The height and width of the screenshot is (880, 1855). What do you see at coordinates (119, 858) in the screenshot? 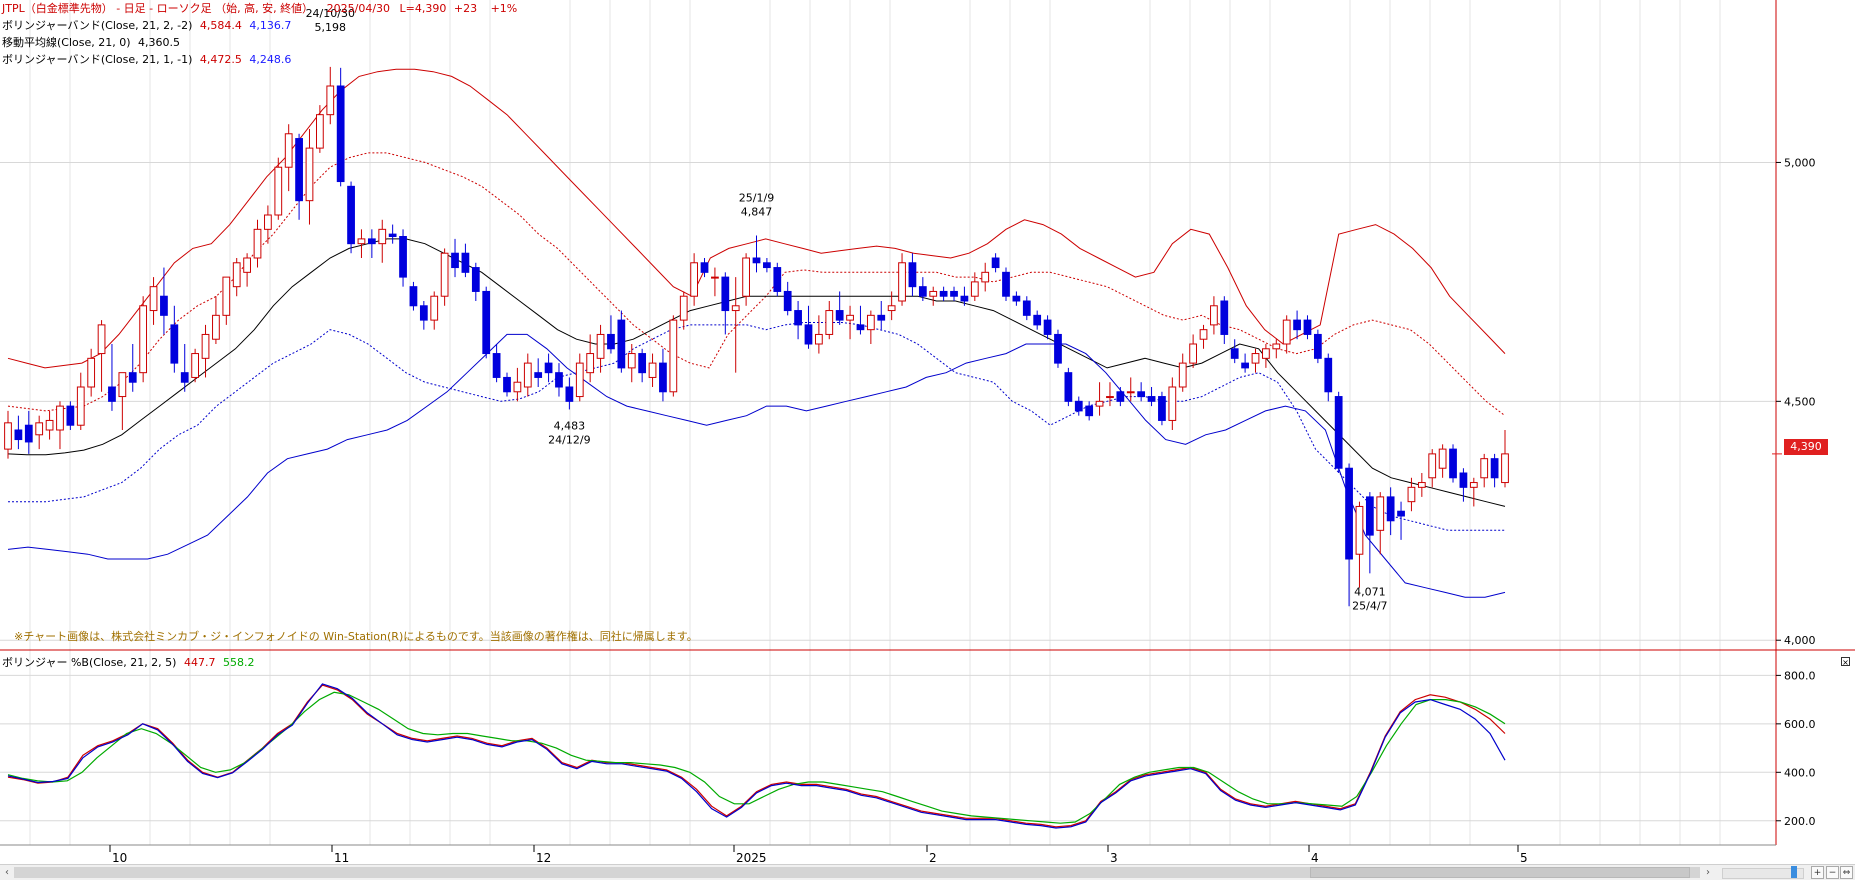
I see `x-axis-tick-label: 10` at bounding box center [119, 858].